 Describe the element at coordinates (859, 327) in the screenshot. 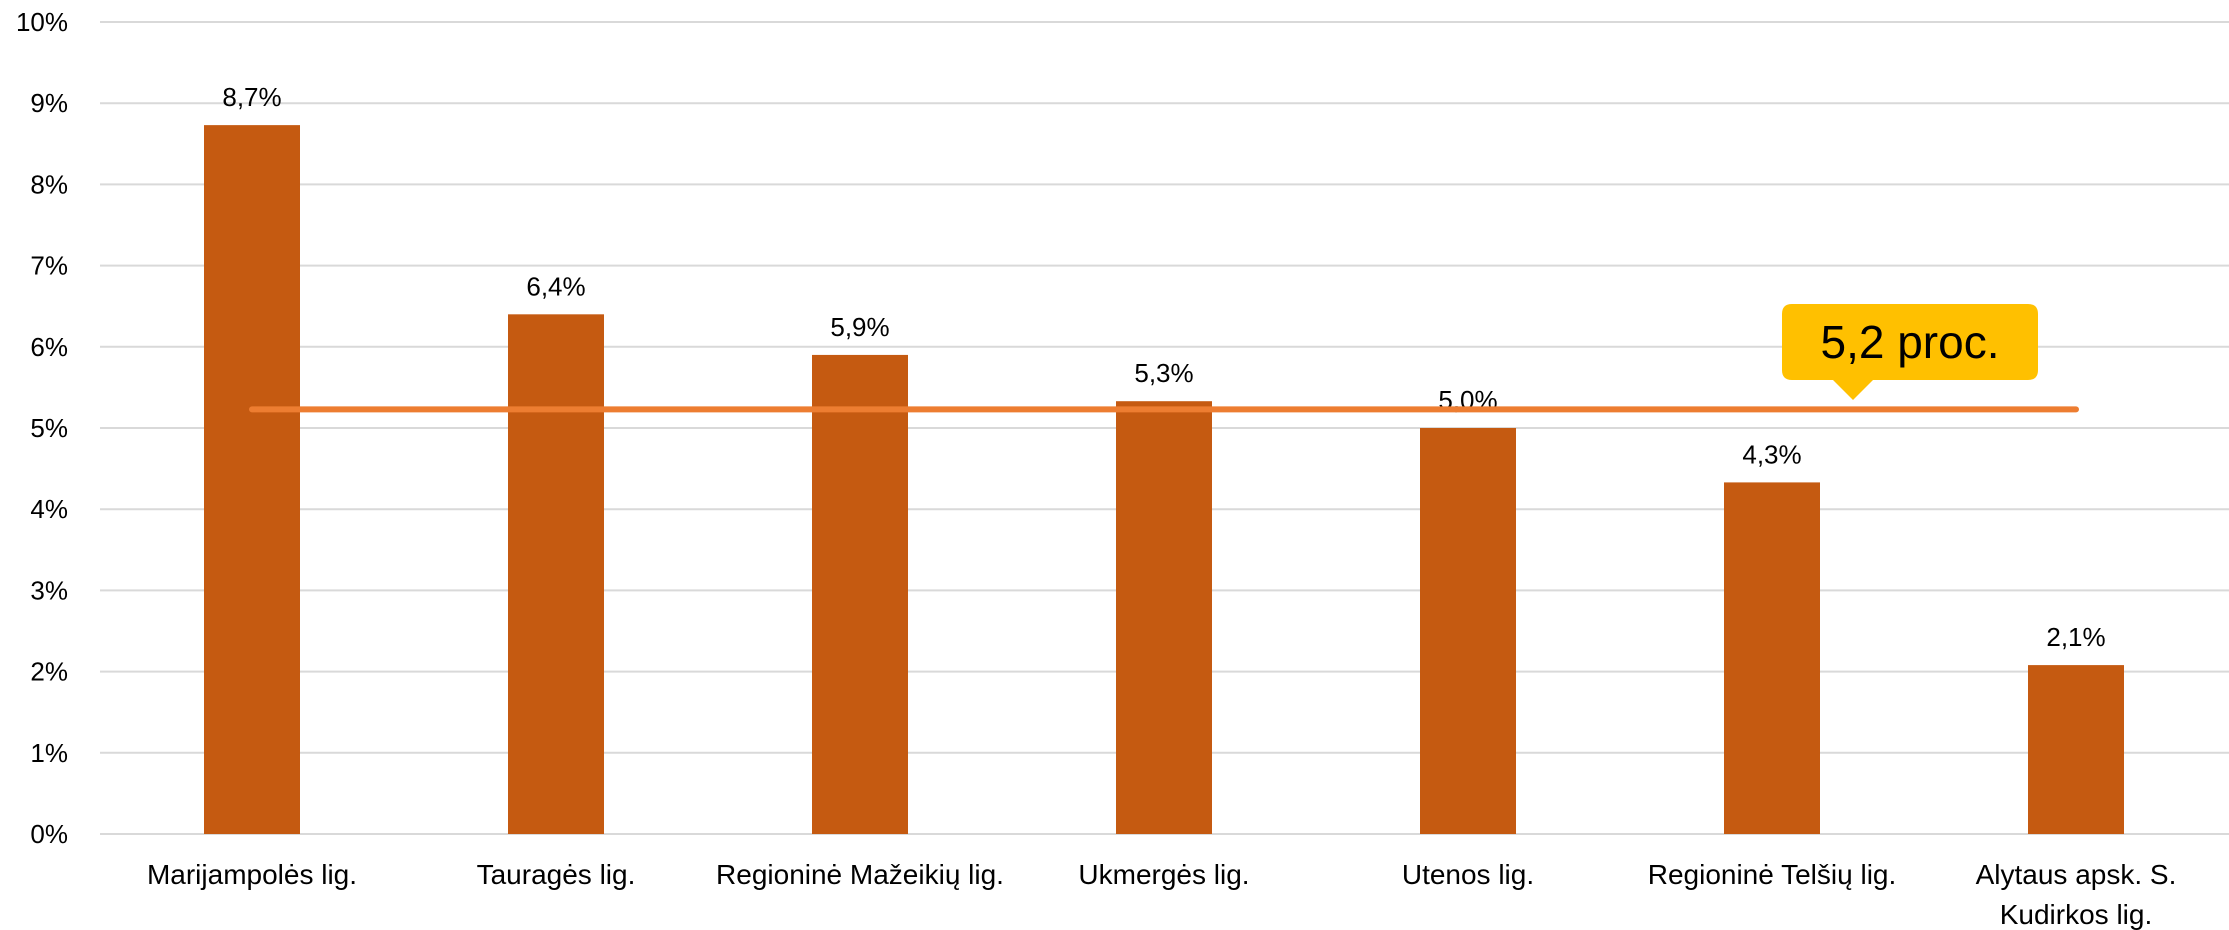

I see `data-label: 5,9%` at that location.